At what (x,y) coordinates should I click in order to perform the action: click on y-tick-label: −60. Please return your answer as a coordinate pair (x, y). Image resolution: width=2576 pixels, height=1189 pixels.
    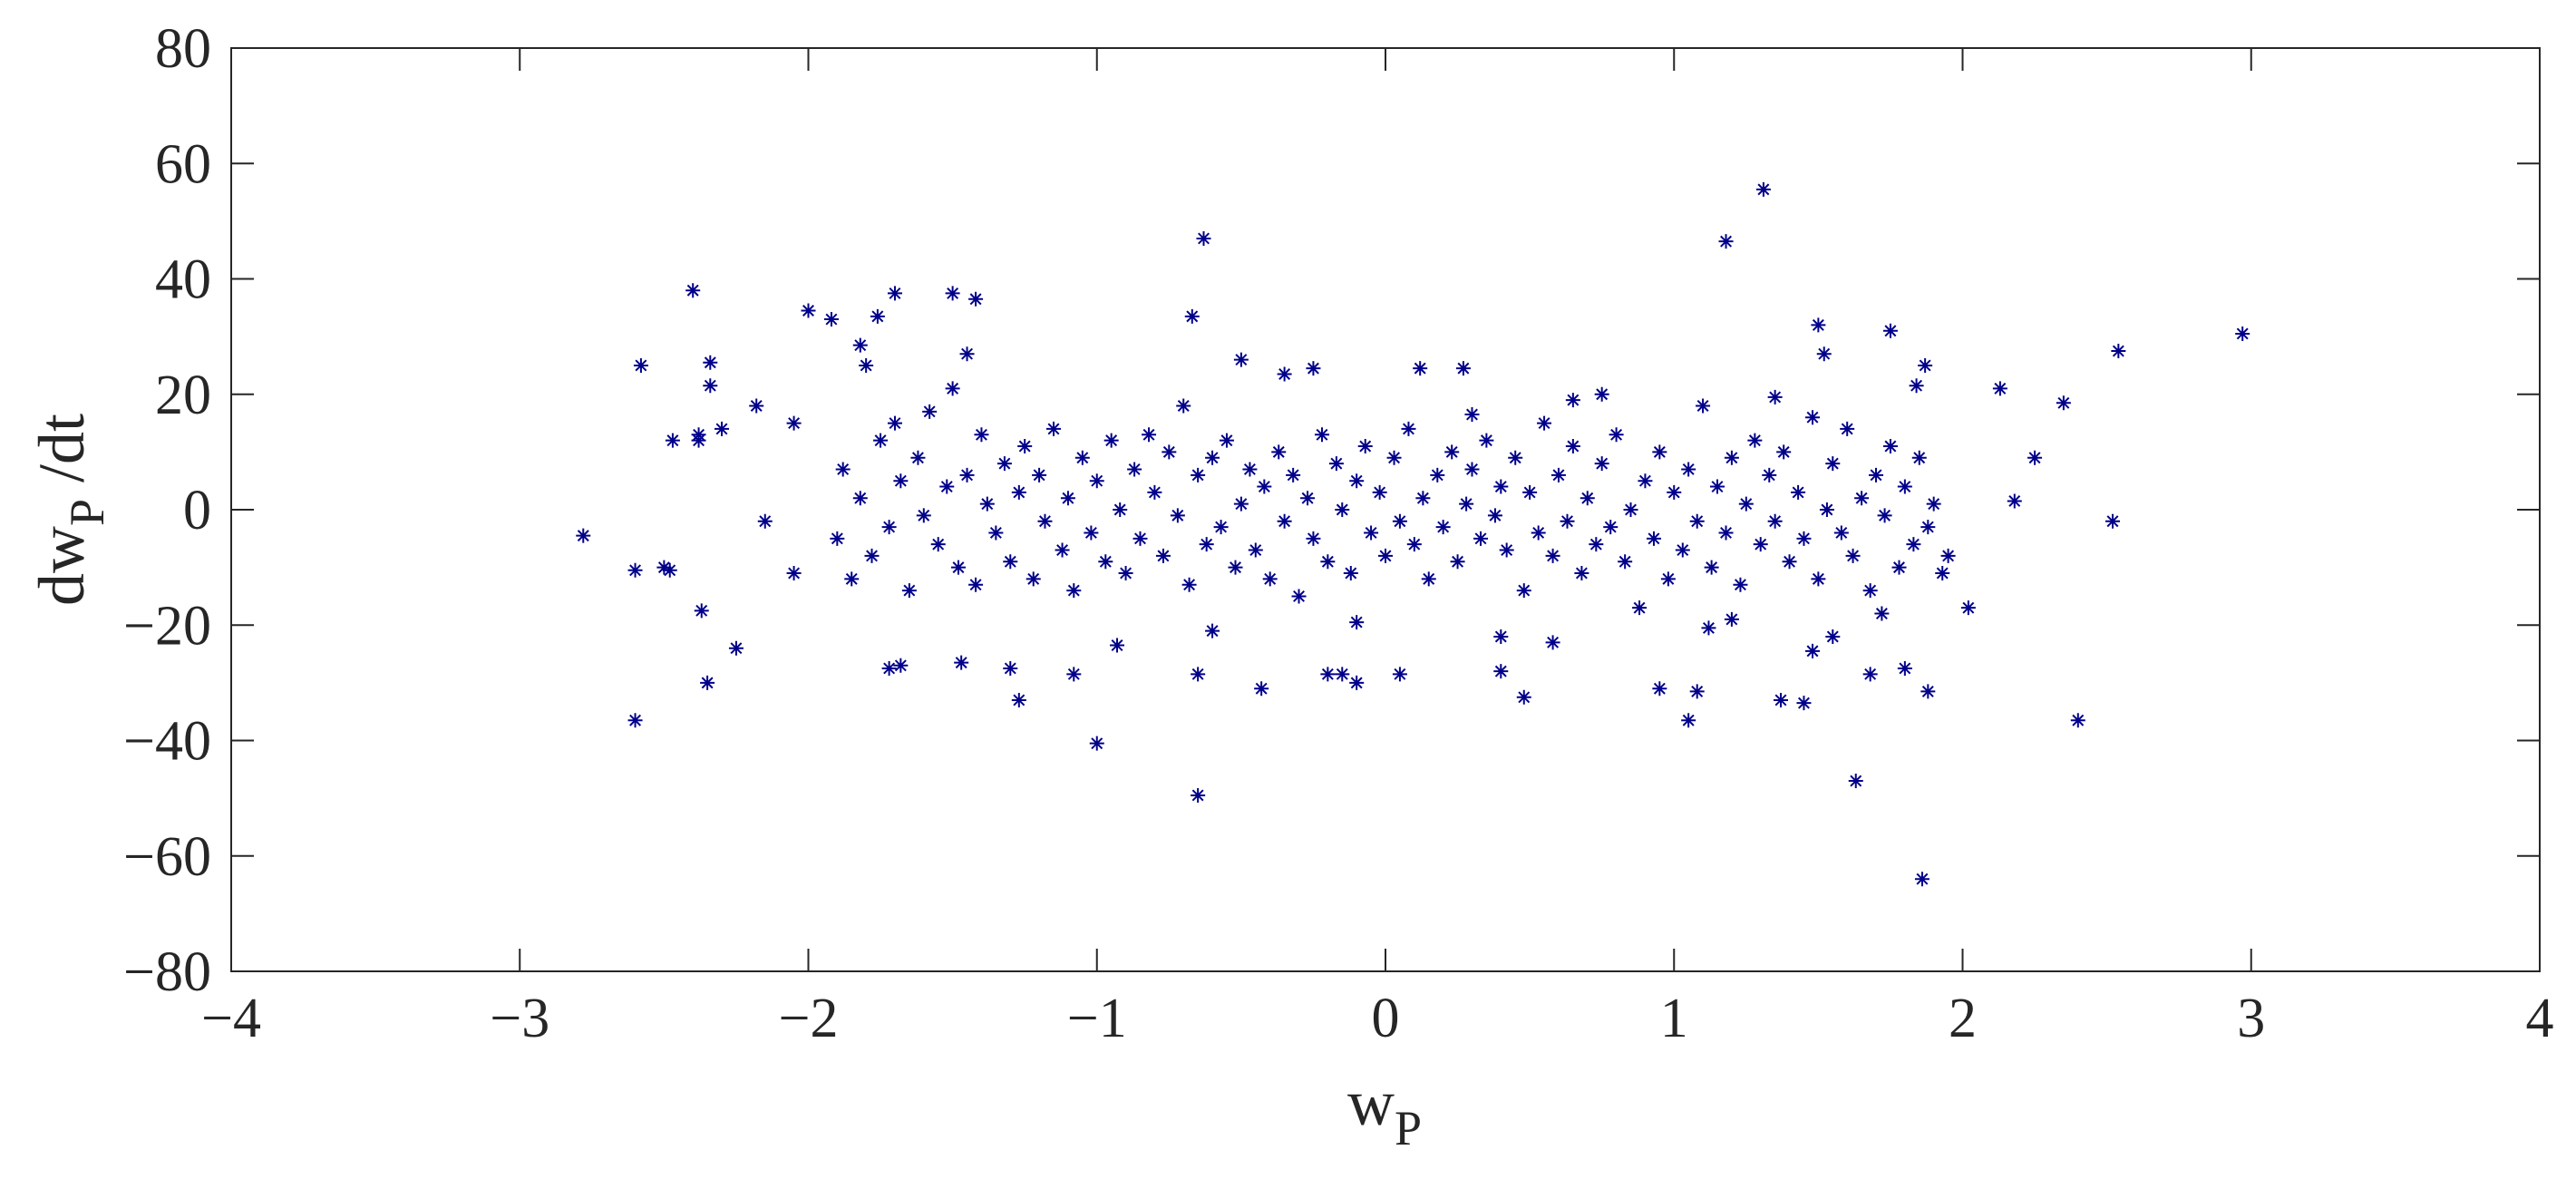
    Looking at the image, I should click on (167, 857).